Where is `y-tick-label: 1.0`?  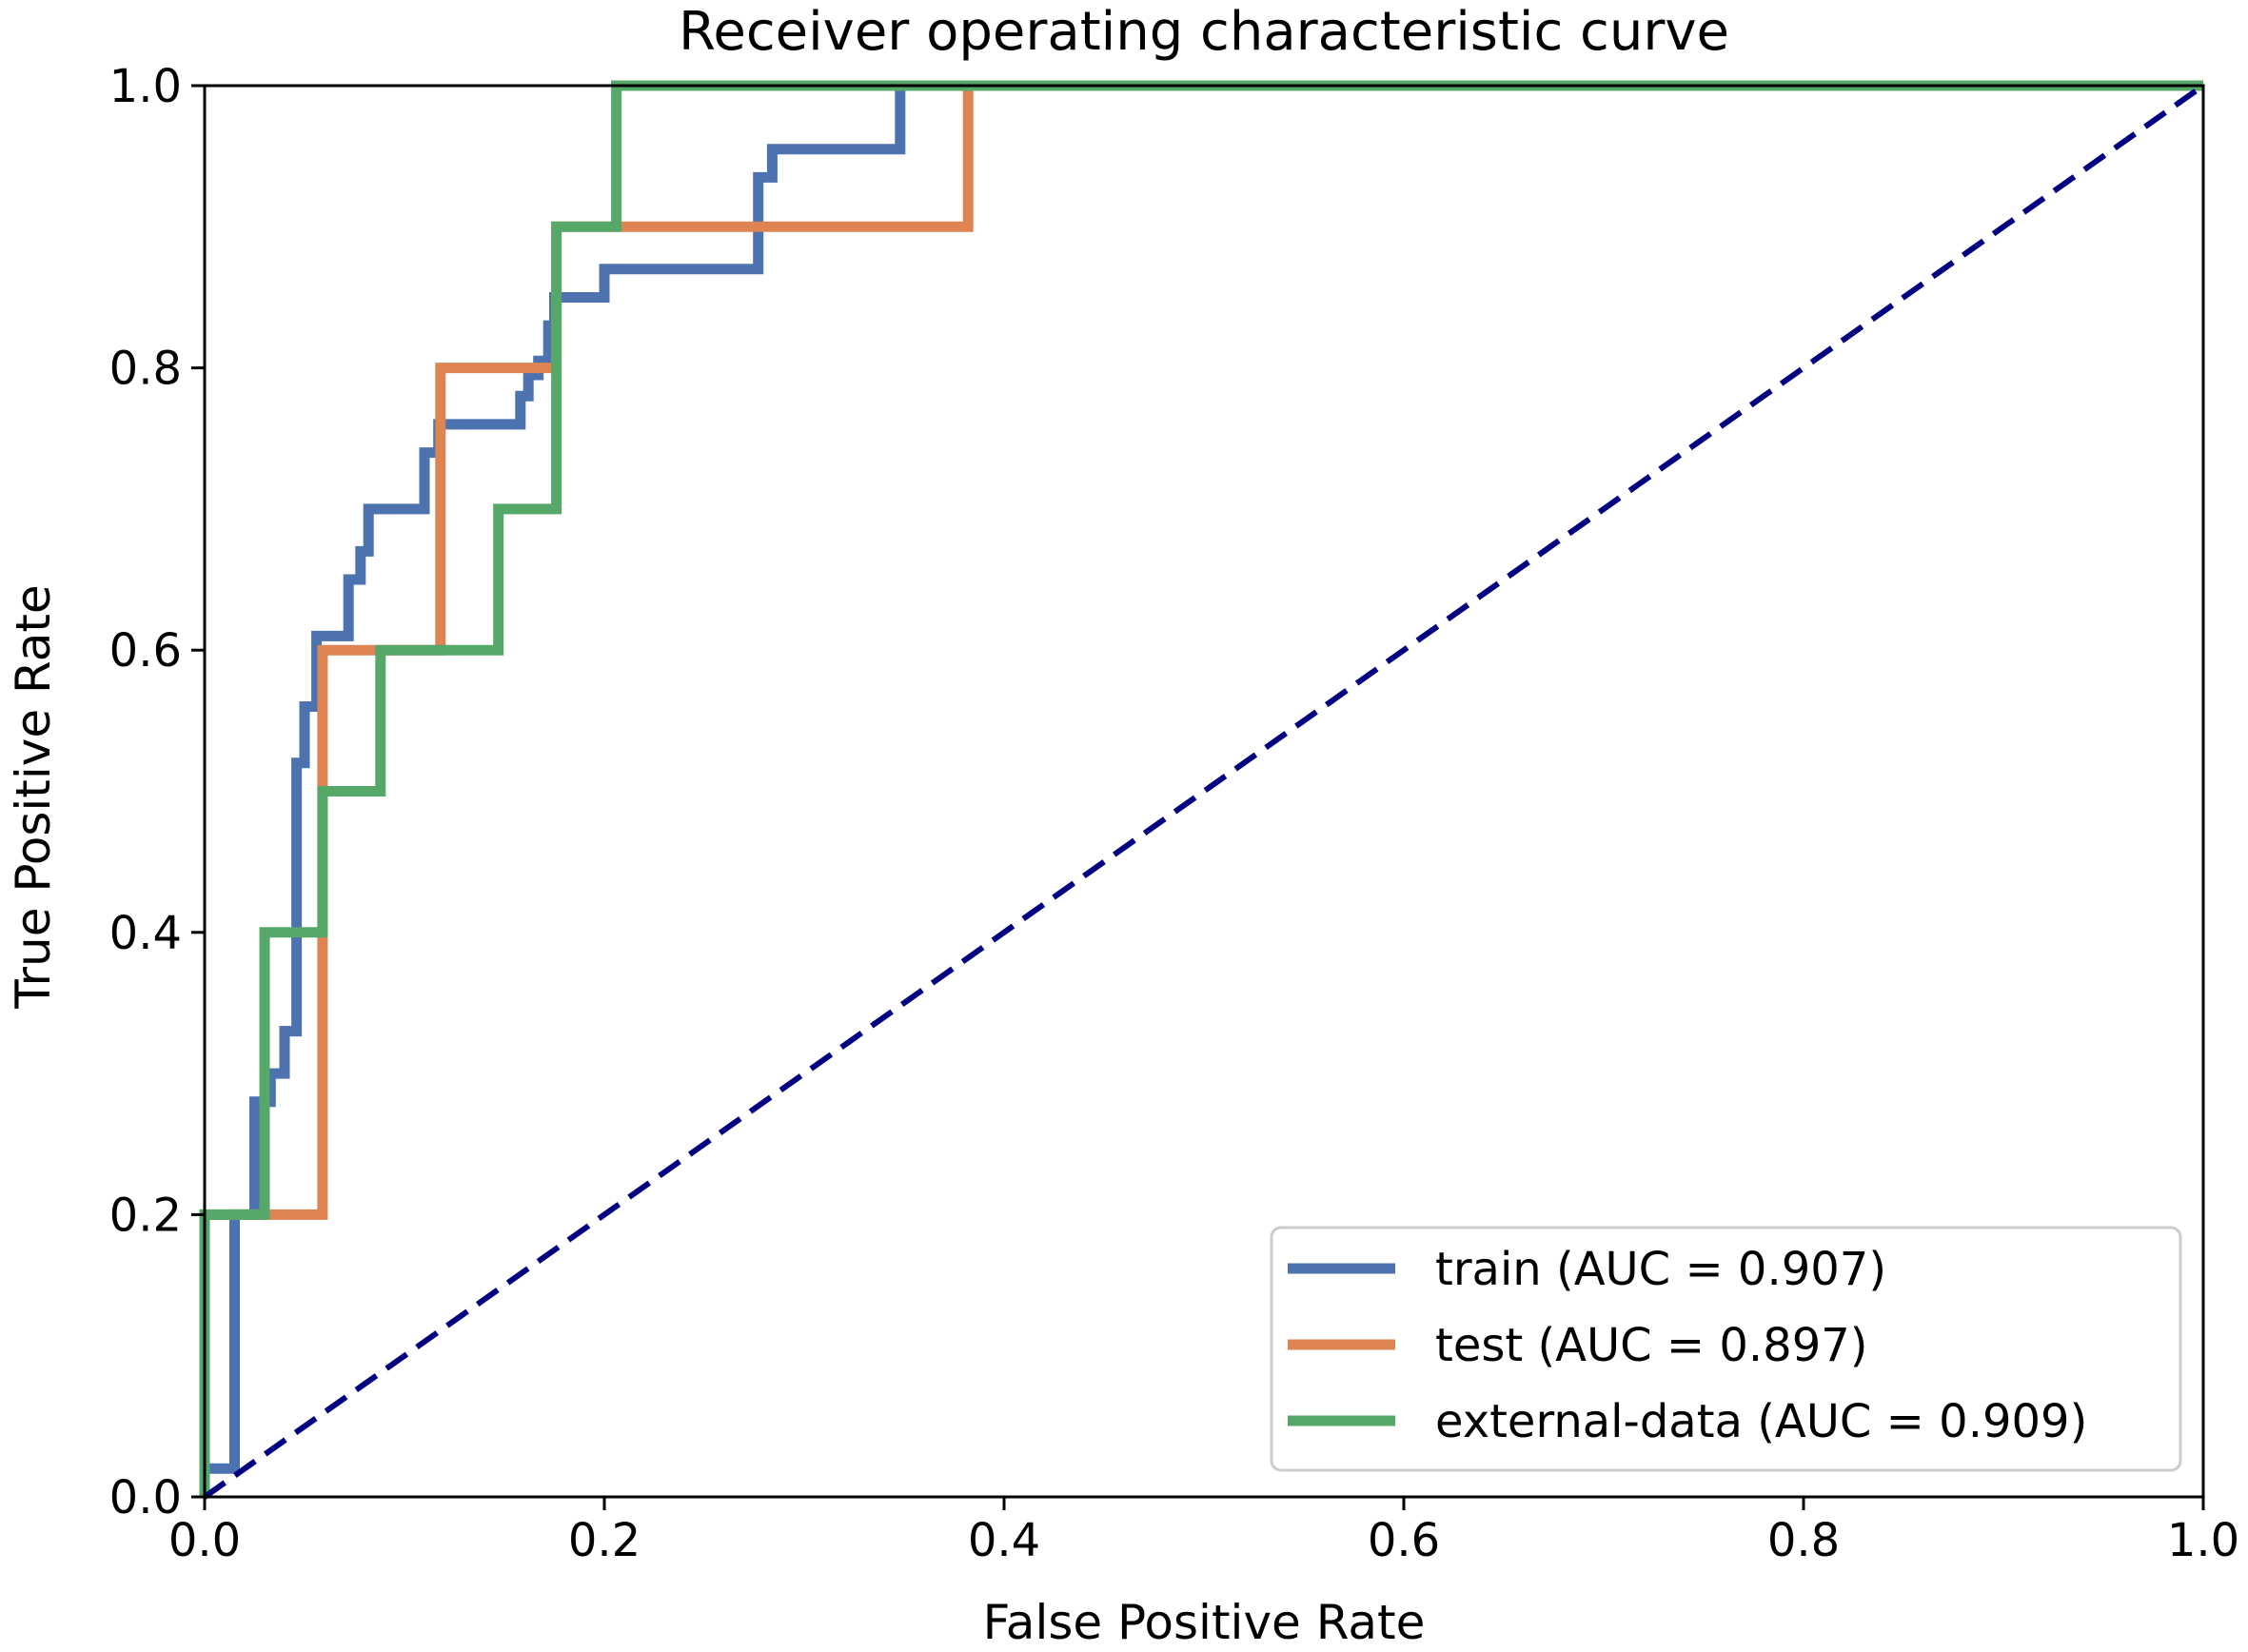
y-tick-label: 1.0 is located at coordinates (145, 87).